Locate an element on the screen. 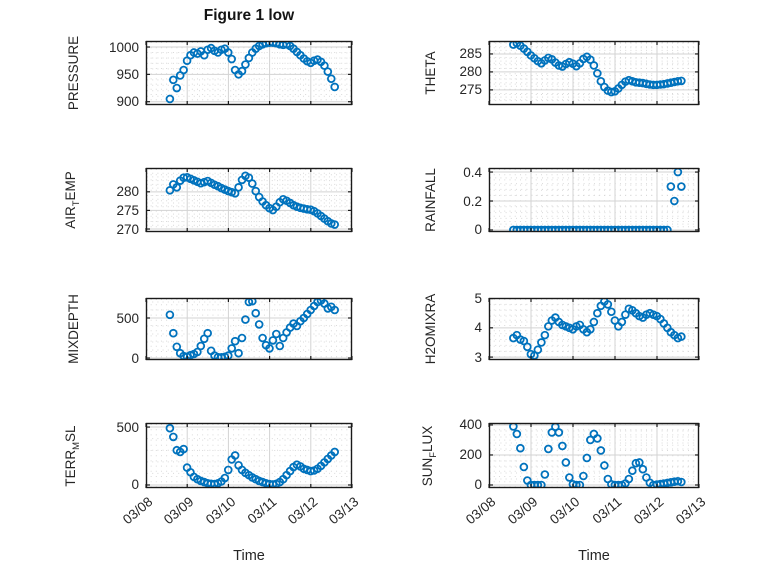 Image resolution: width=778 pixels, height=583 pixels. x-tick-label: 03/13 is located at coordinates (691, 511).